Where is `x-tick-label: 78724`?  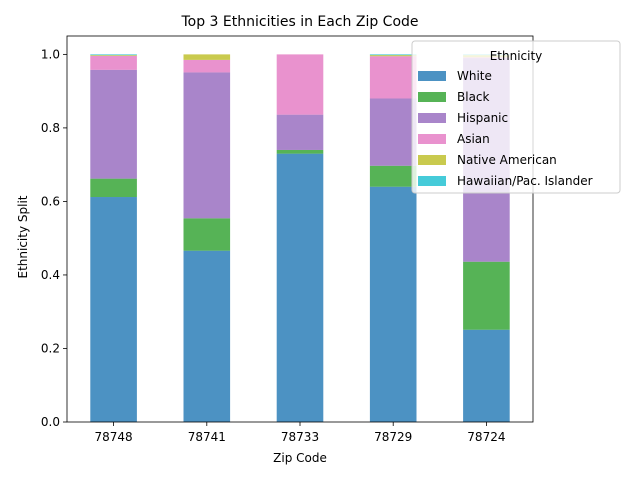
x-tick-label: 78724 is located at coordinates (486, 437).